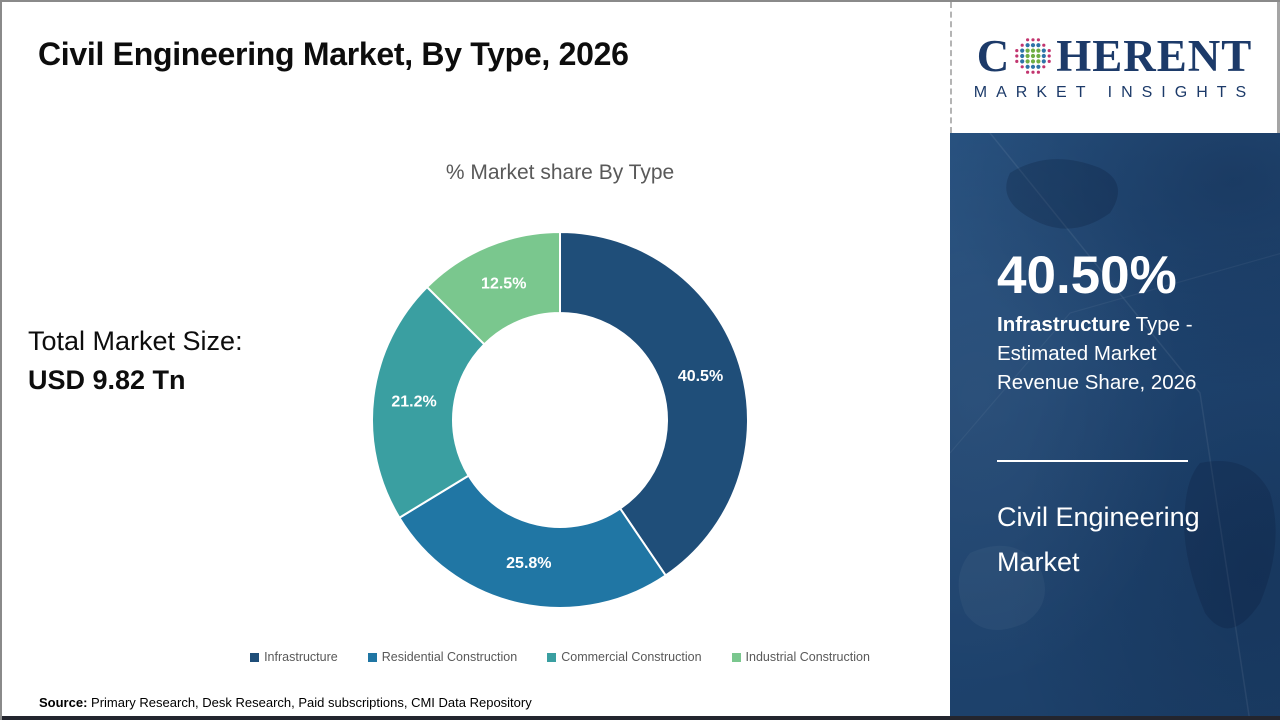  Describe the element at coordinates (641, 718) in the screenshot. I see `bottom-accent-bar` at that location.